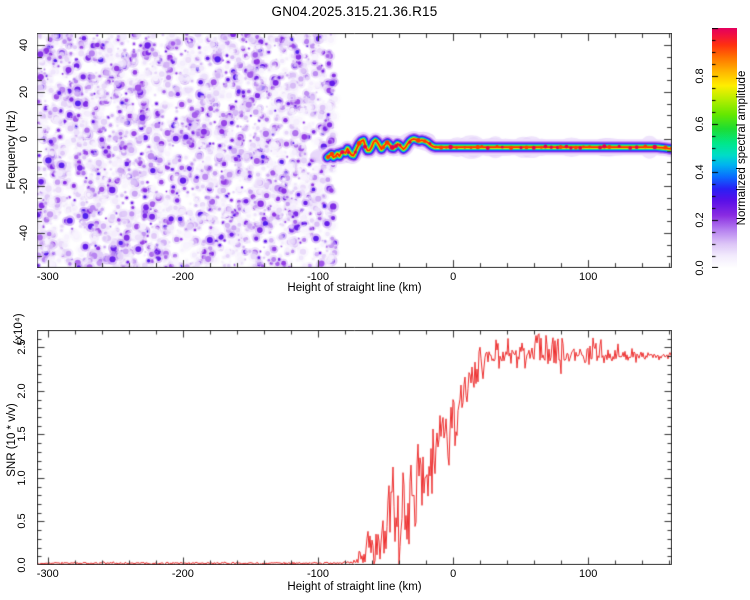 This screenshot has height=600, width=750. I want to click on spectrogram-y-tick-label: -20, so click(24, 185).